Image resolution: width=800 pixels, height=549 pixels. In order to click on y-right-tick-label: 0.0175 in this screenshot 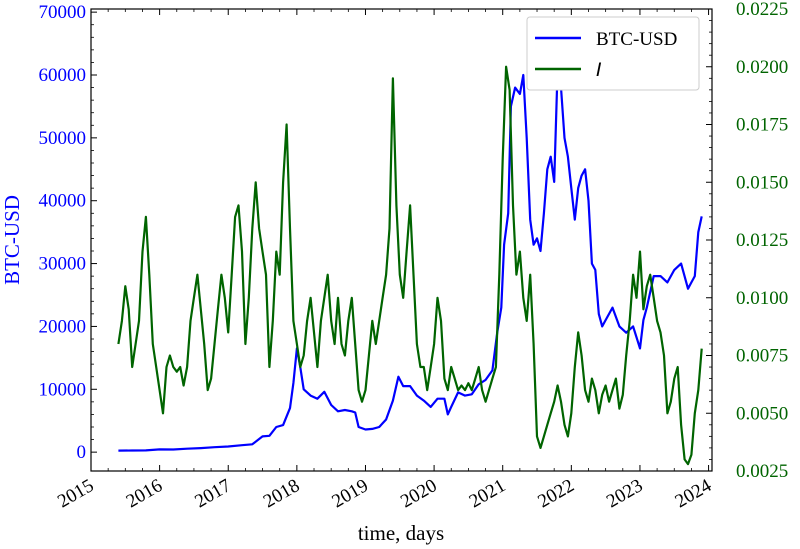, I will do `click(762, 125)`.